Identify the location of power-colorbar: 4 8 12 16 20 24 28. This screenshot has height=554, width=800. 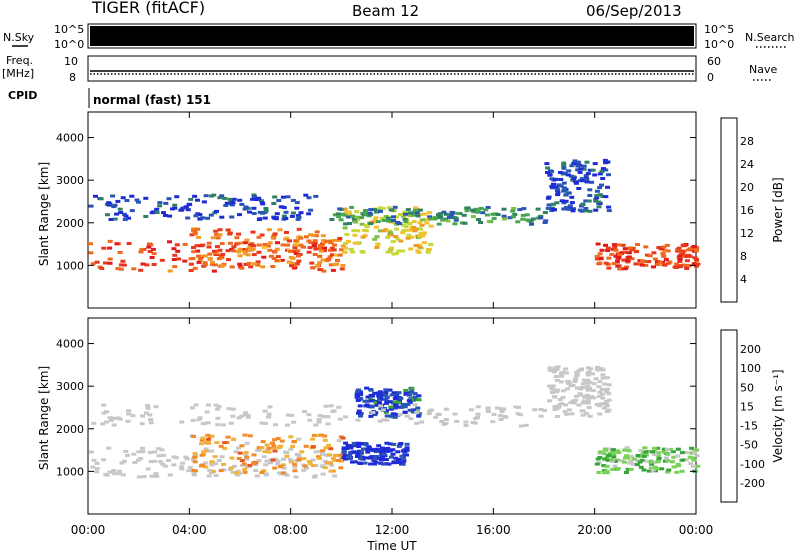
(747, 210).